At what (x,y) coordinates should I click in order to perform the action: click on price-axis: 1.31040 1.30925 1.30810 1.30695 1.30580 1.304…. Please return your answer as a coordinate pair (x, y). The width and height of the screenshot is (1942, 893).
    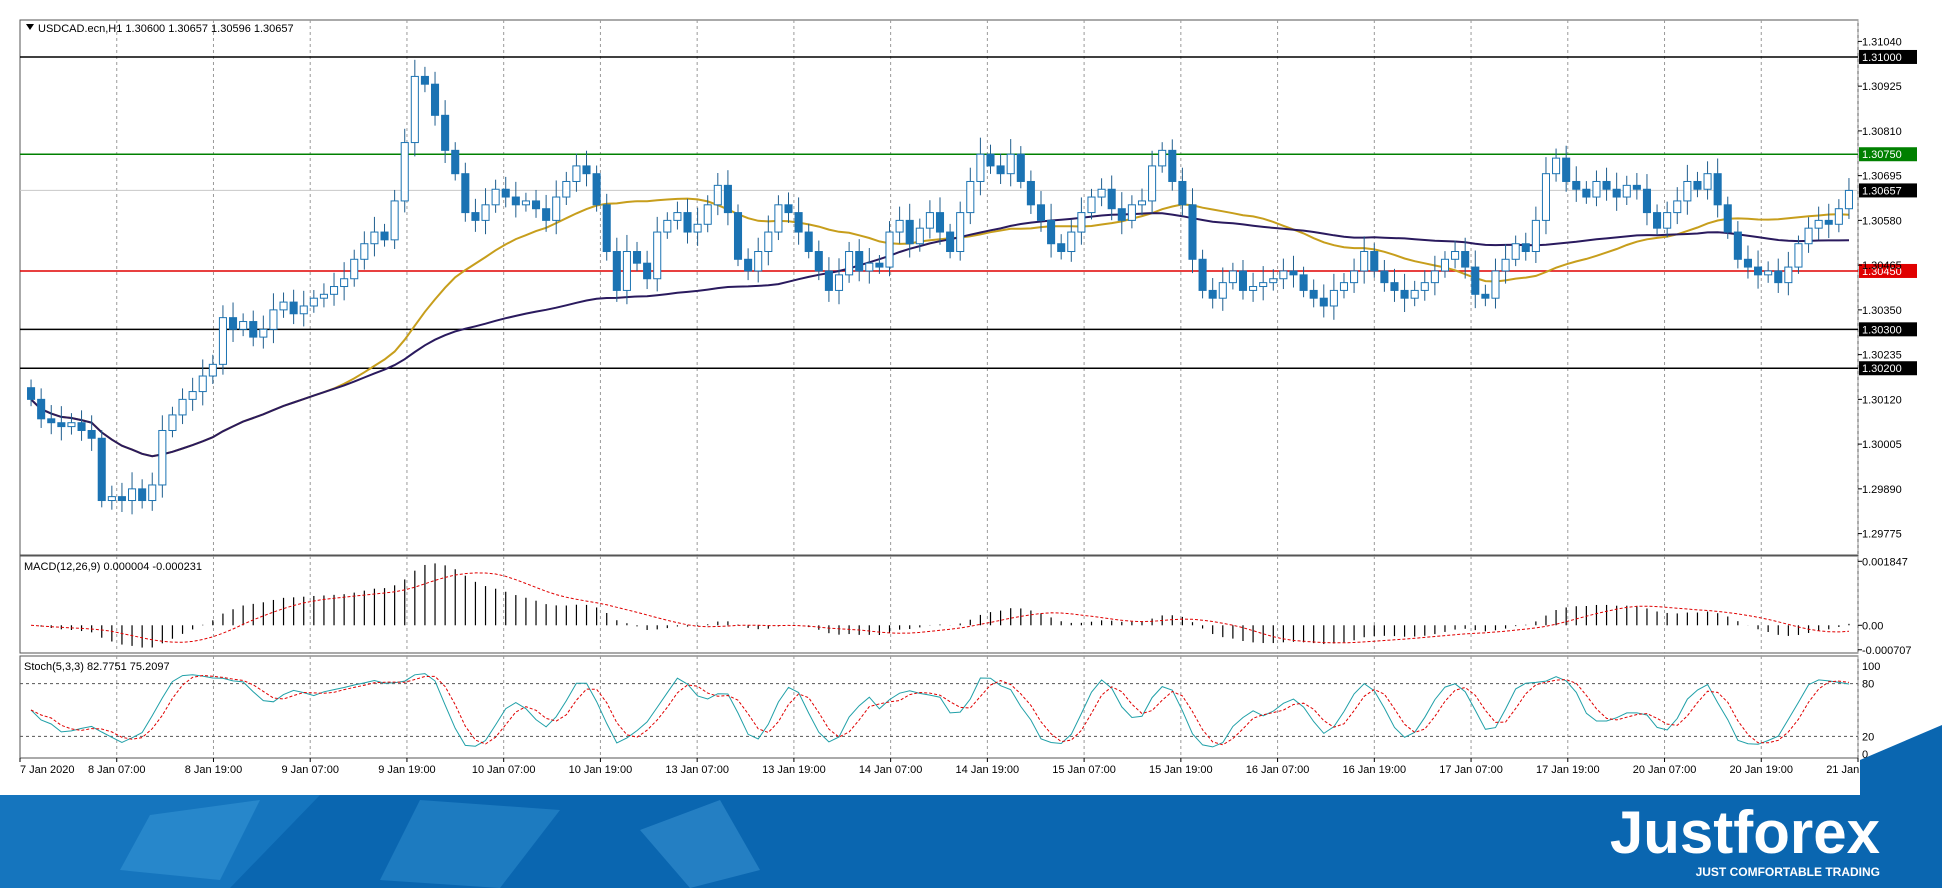
    Looking at the image, I should click on (1880, 288).